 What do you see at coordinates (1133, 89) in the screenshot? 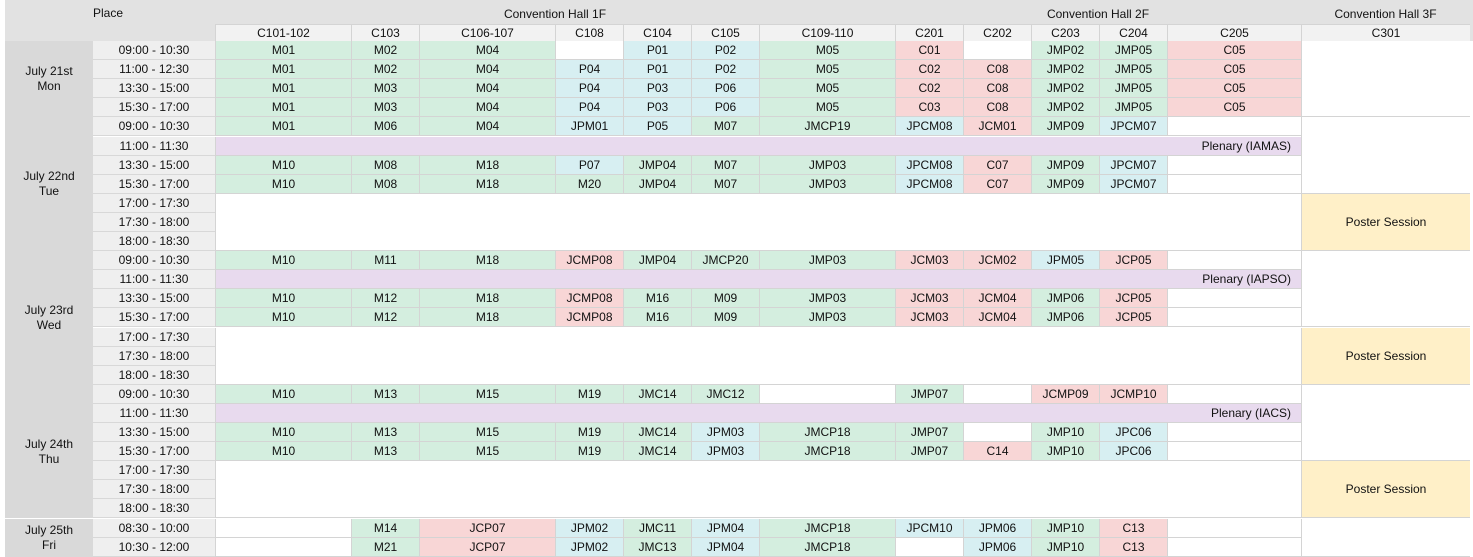
I see `session-cell: JMP05` at bounding box center [1133, 89].